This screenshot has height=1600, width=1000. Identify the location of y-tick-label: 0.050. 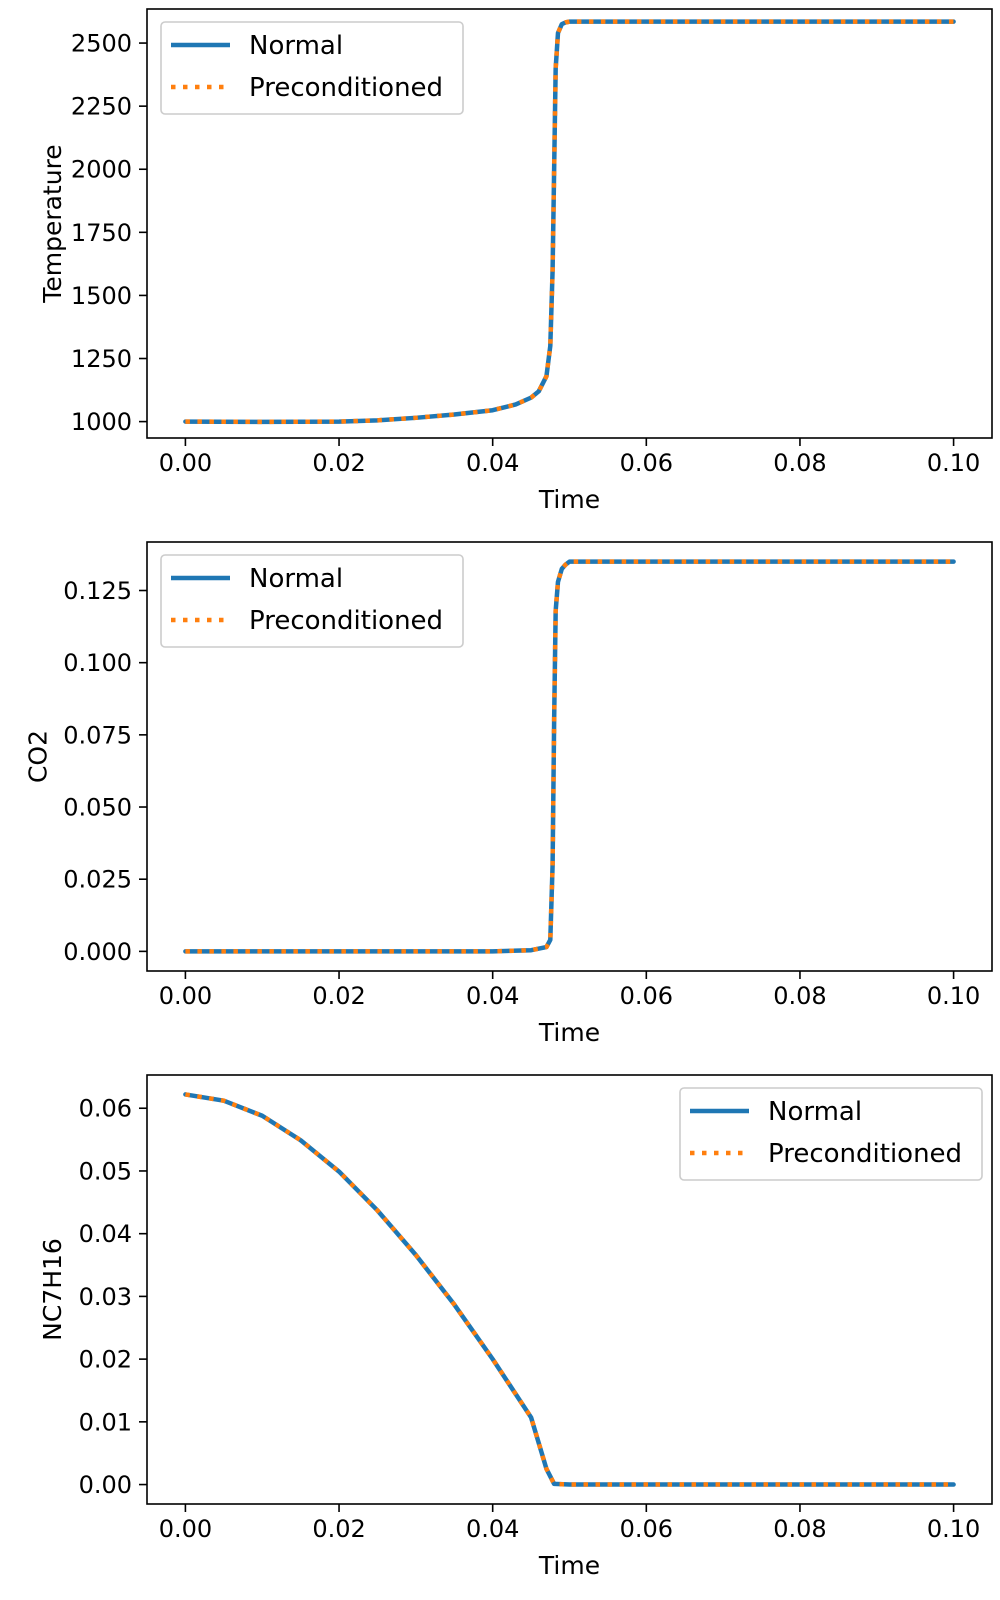
(97, 808).